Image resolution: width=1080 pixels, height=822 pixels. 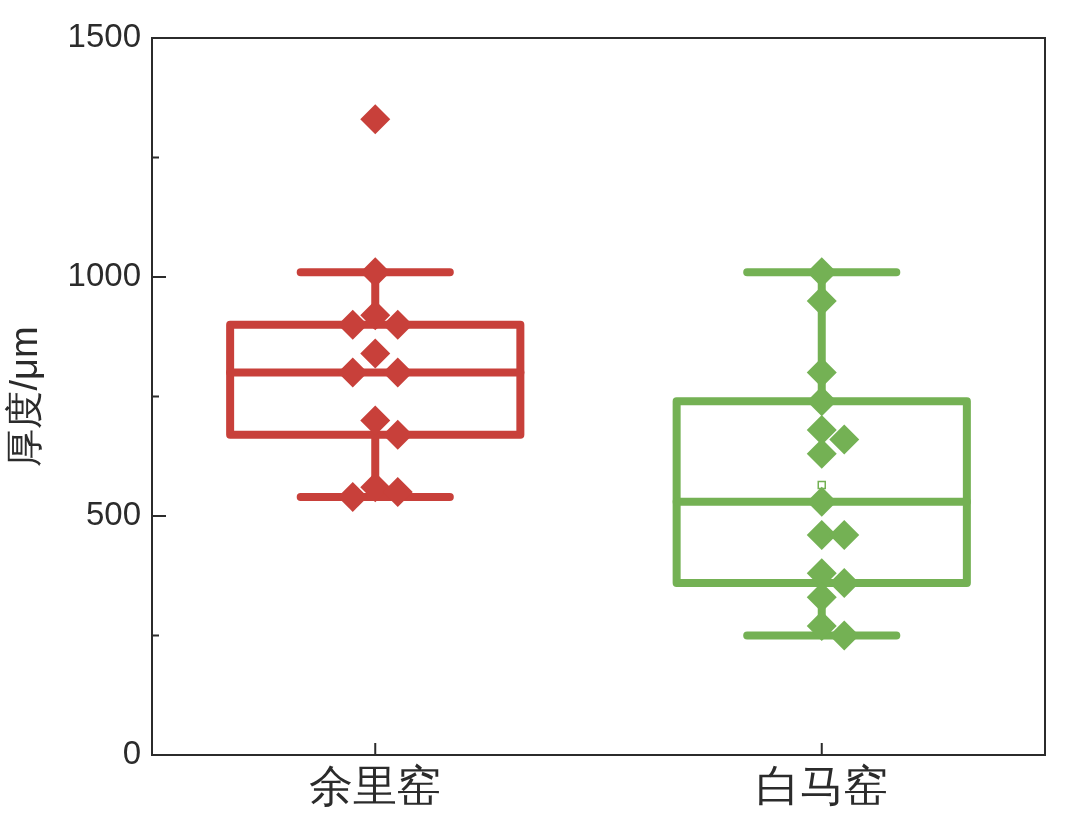 What do you see at coordinates (104, 275) in the screenshot?
I see `y-tick-label: 1000` at bounding box center [104, 275].